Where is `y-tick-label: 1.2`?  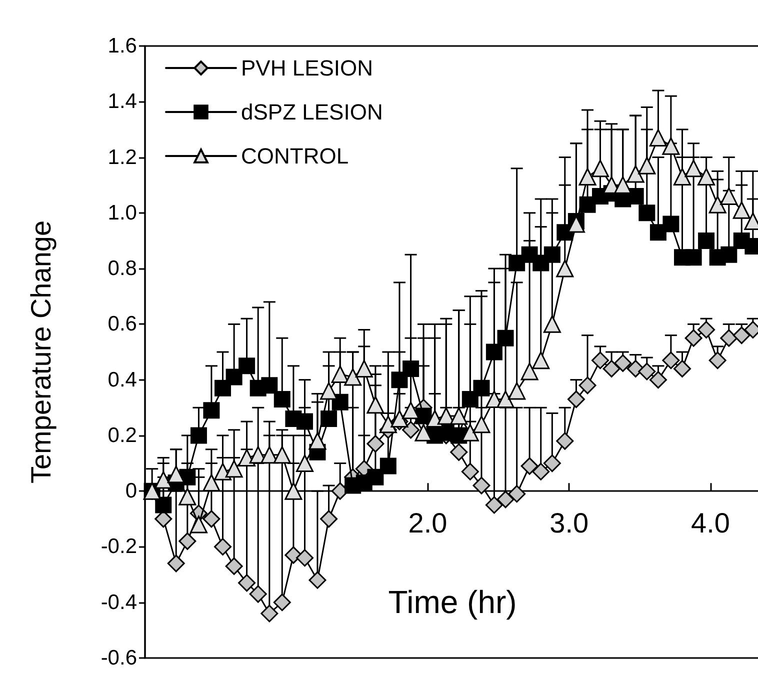 y-tick-label: 1.2 is located at coordinates (122, 157).